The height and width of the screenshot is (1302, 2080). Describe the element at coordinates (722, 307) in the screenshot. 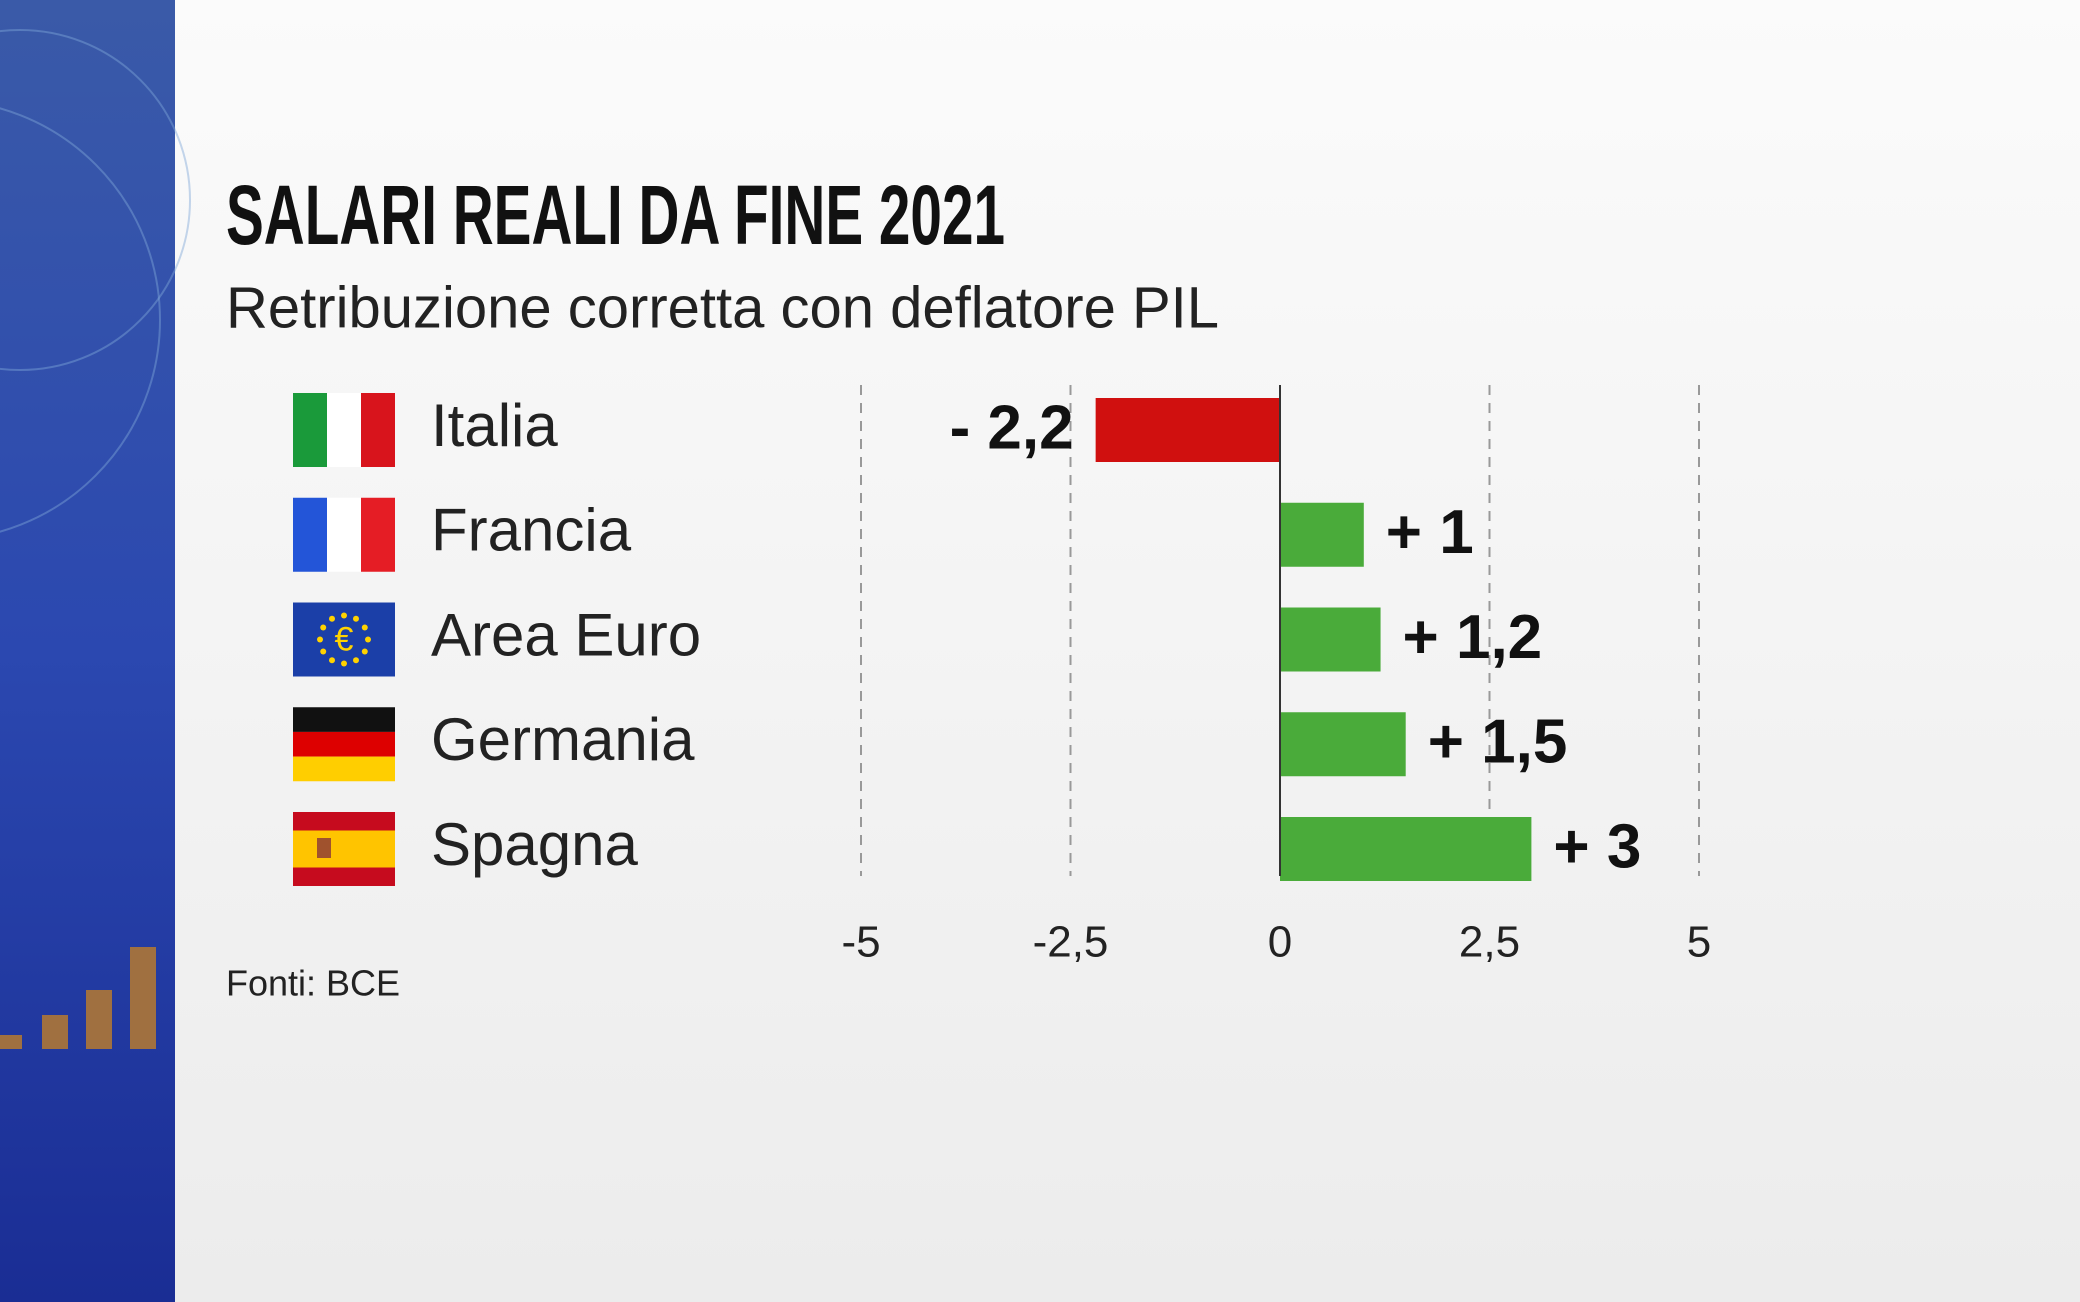

I see `chart-subtitle: Retribuzione corretta con deflatore PIL` at that location.